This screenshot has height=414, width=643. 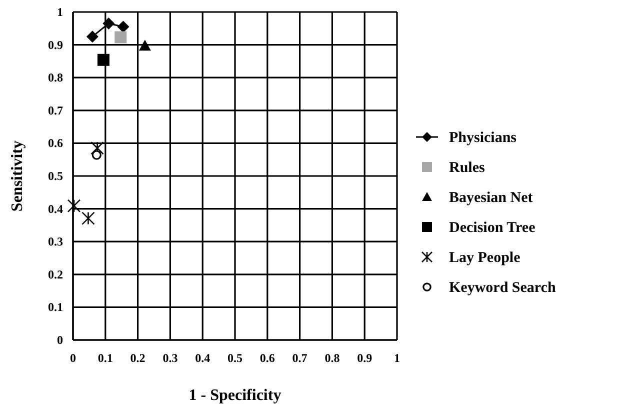 I want to click on legend-label: Decision Tree, so click(x=492, y=228).